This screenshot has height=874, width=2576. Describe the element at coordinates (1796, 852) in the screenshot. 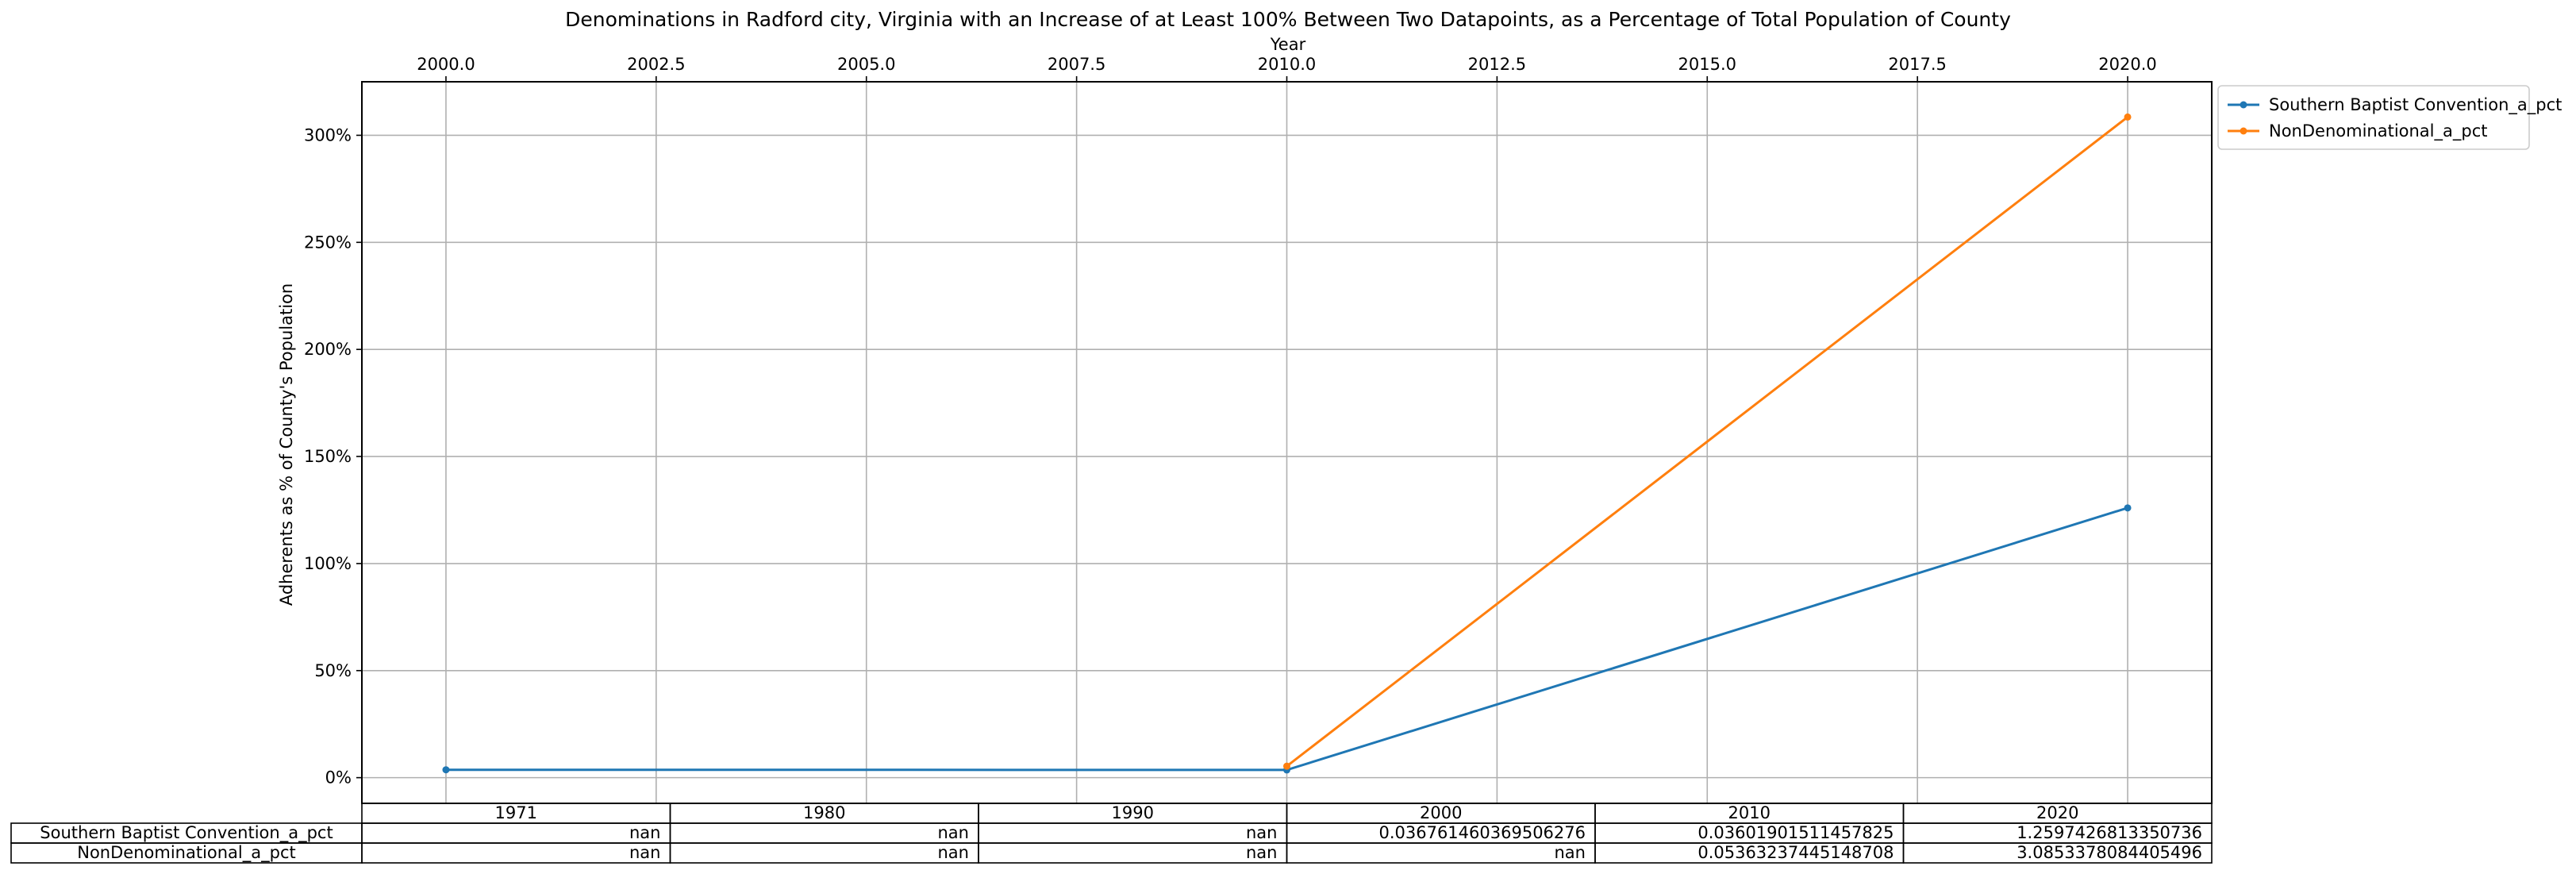

I see `table-cell-value: 0.05363237445148708` at that location.